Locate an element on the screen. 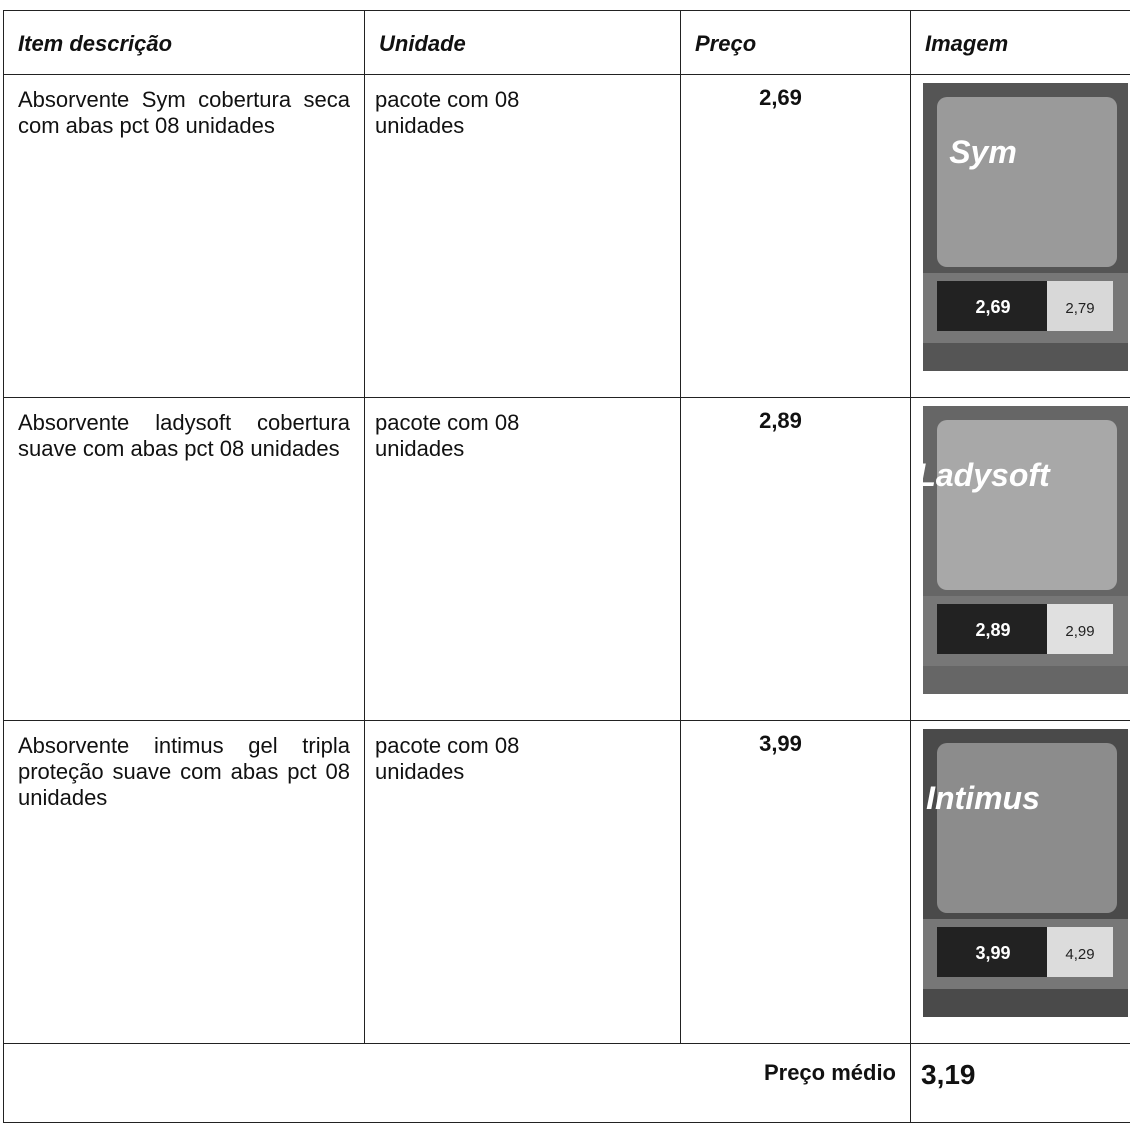 The image size is (1130, 1123). header-cell: Item descrição is located at coordinates (184, 43).